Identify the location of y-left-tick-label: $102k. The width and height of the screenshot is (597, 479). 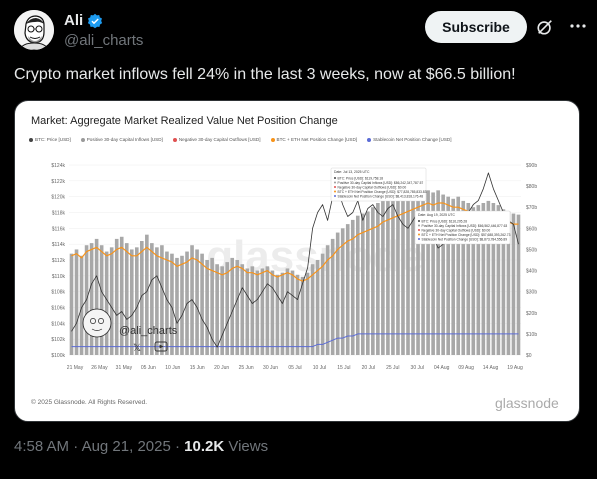
(58, 340).